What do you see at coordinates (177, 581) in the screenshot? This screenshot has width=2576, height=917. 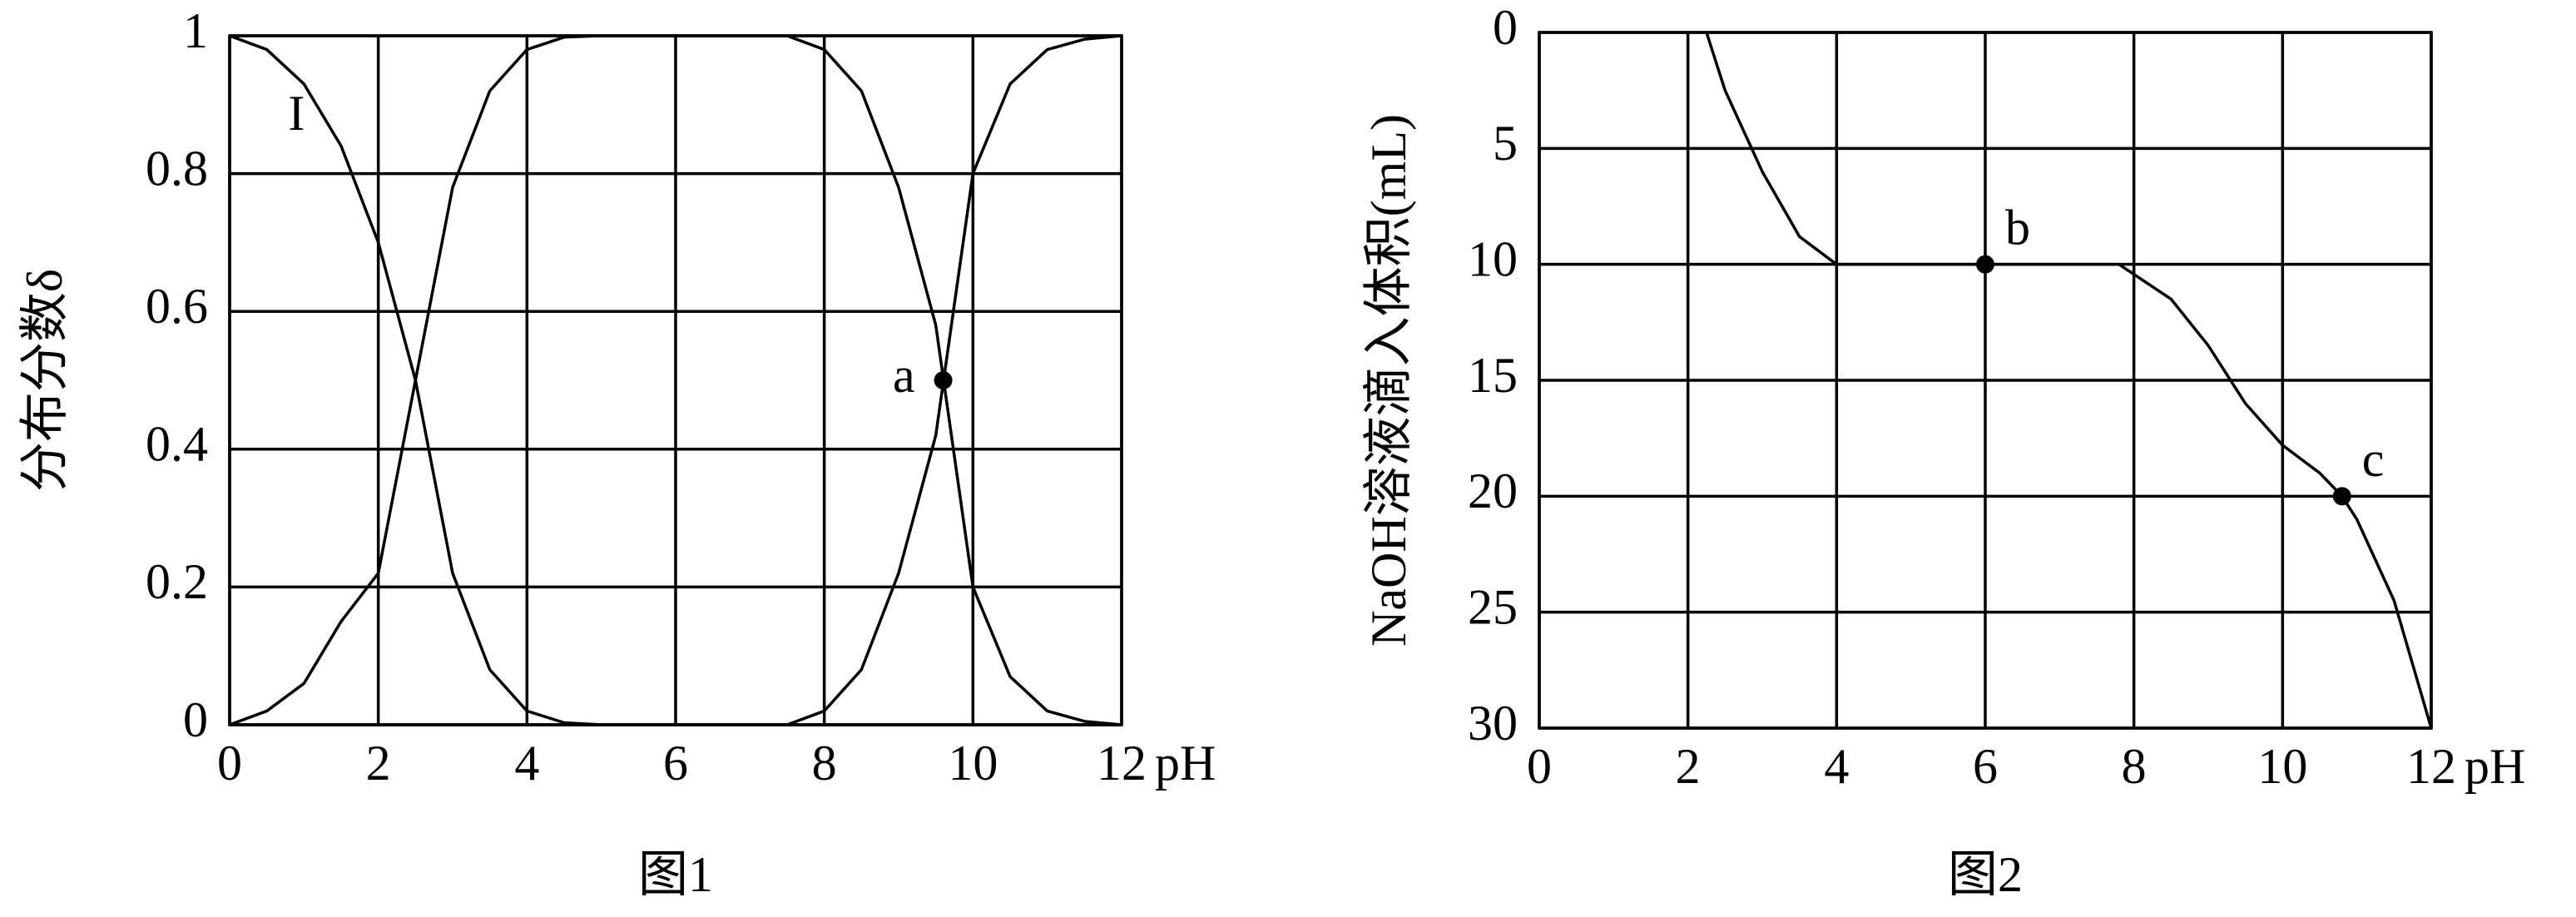 I see `y-tick-label: 0.2` at bounding box center [177, 581].